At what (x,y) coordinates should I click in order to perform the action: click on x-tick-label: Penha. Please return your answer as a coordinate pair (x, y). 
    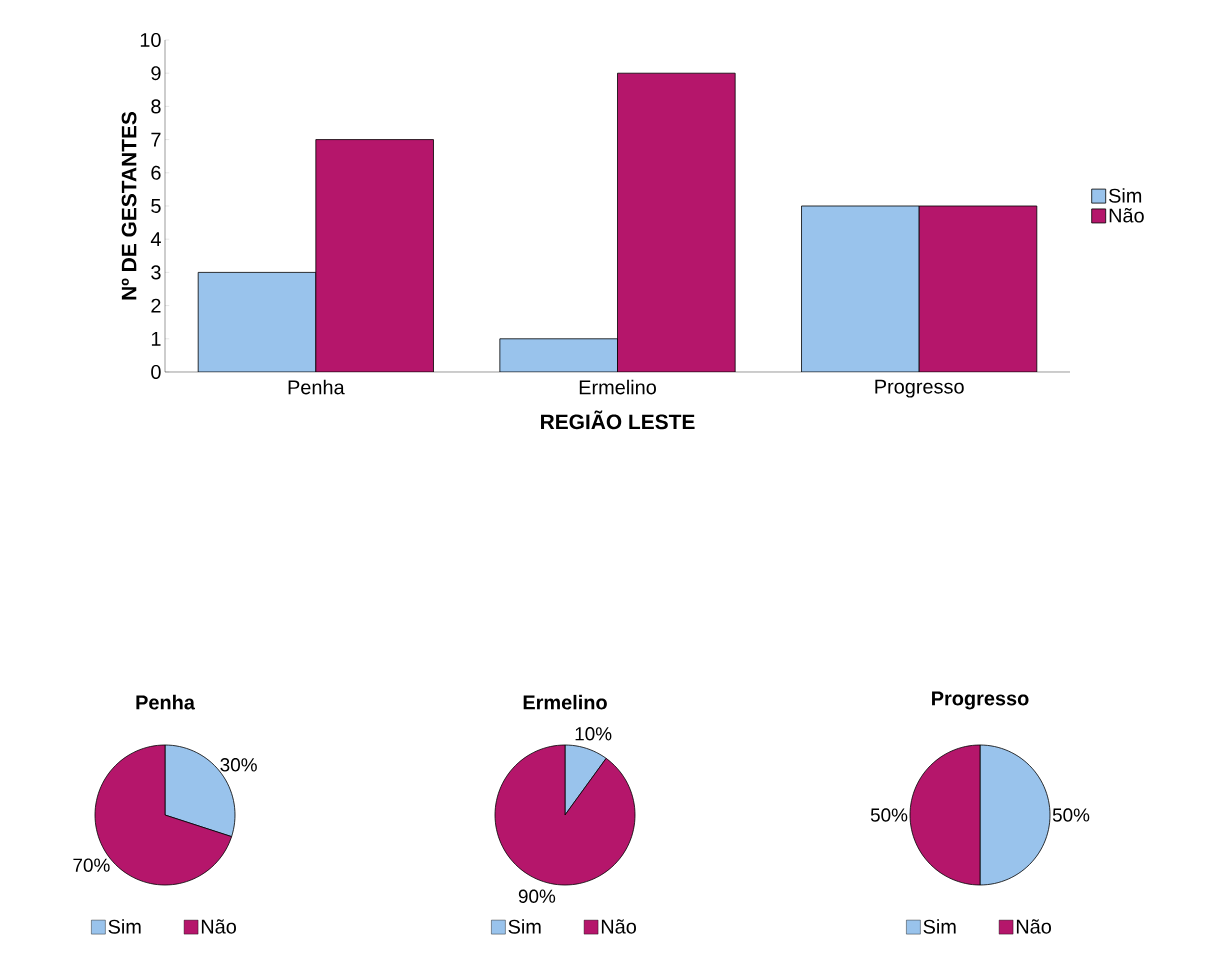
    Looking at the image, I should click on (316, 387).